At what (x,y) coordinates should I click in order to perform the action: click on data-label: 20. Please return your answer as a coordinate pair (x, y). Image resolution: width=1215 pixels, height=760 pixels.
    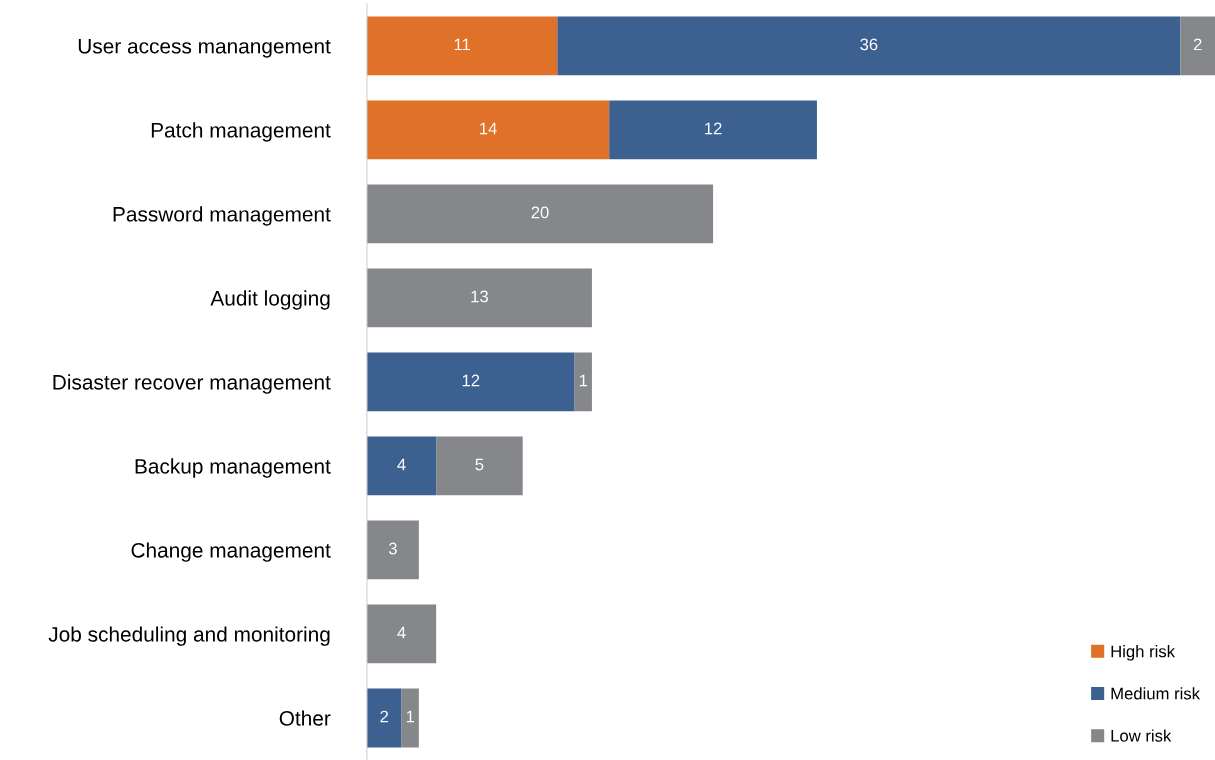
    Looking at the image, I should click on (540, 212).